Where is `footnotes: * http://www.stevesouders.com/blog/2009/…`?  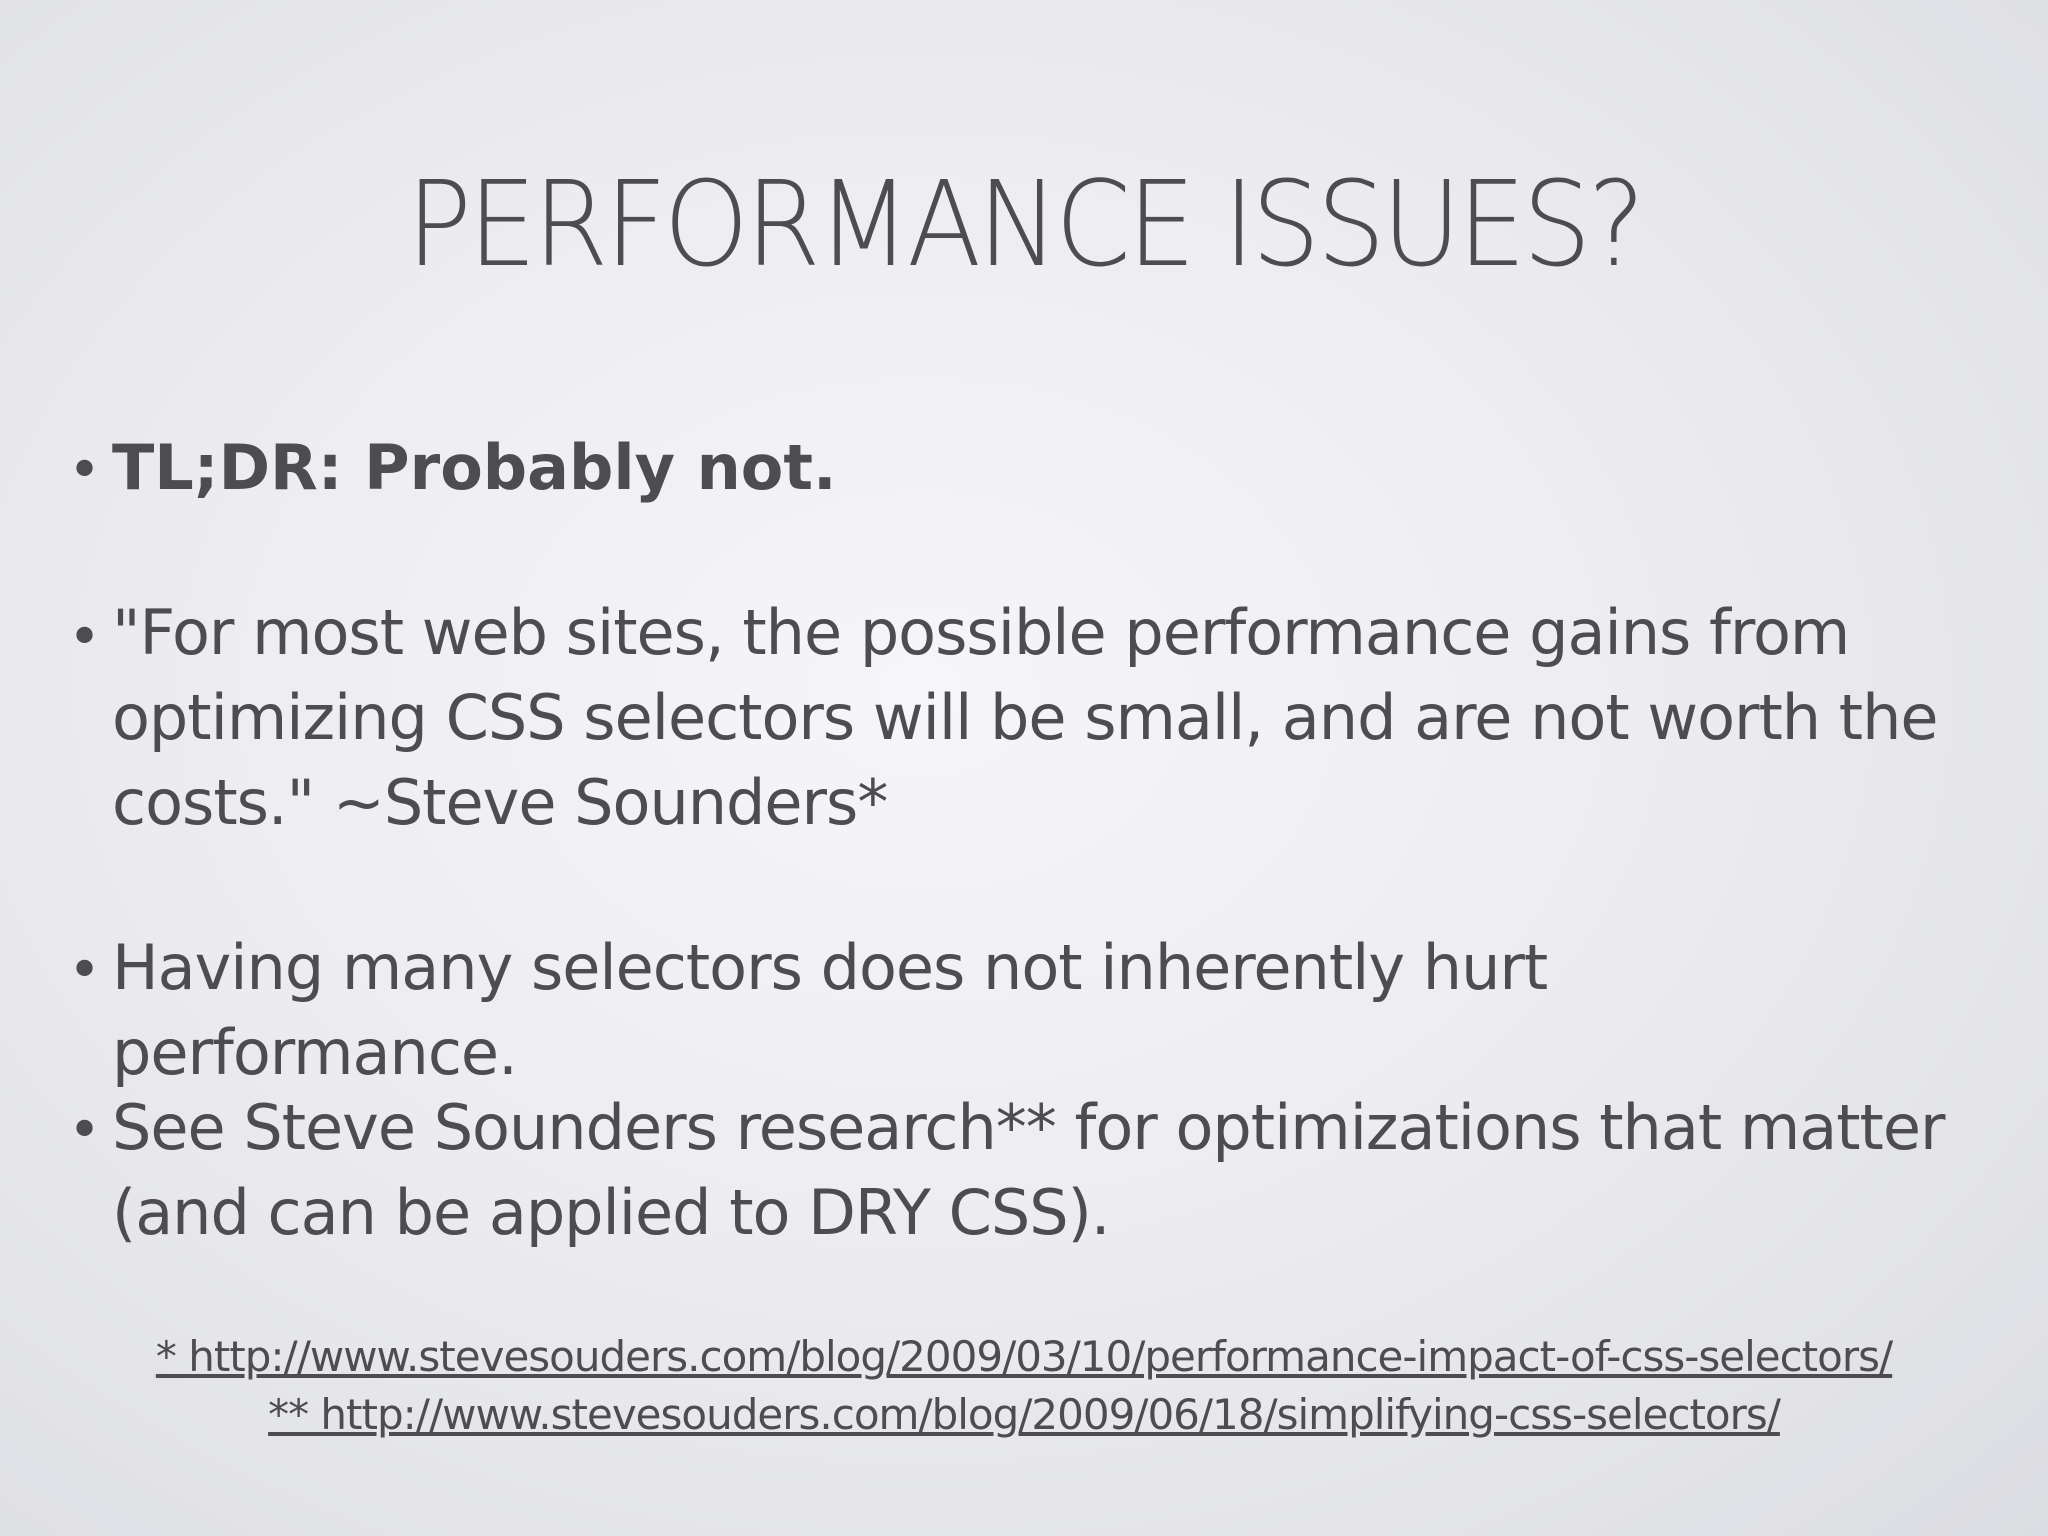 footnotes: * http://www.stevesouders.com/blog/2009/… is located at coordinates (1024, 1386).